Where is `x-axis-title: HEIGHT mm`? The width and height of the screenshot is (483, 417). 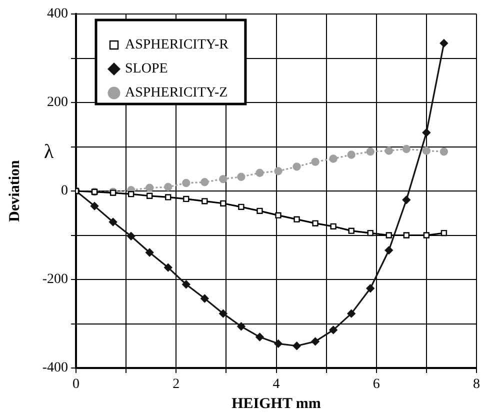 x-axis-title: HEIGHT mm is located at coordinates (277, 404).